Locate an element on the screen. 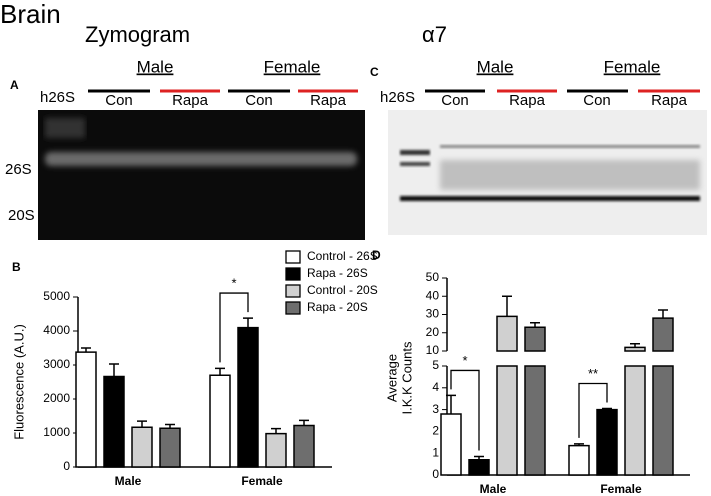  y-axis-label: Average is located at coordinates (391, 378).